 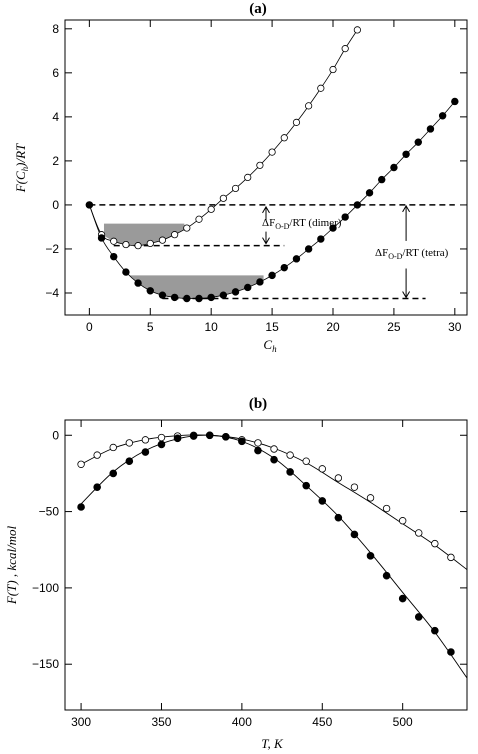 What do you see at coordinates (55, 117) in the screenshot?
I see `y-tick-label: 4` at bounding box center [55, 117].